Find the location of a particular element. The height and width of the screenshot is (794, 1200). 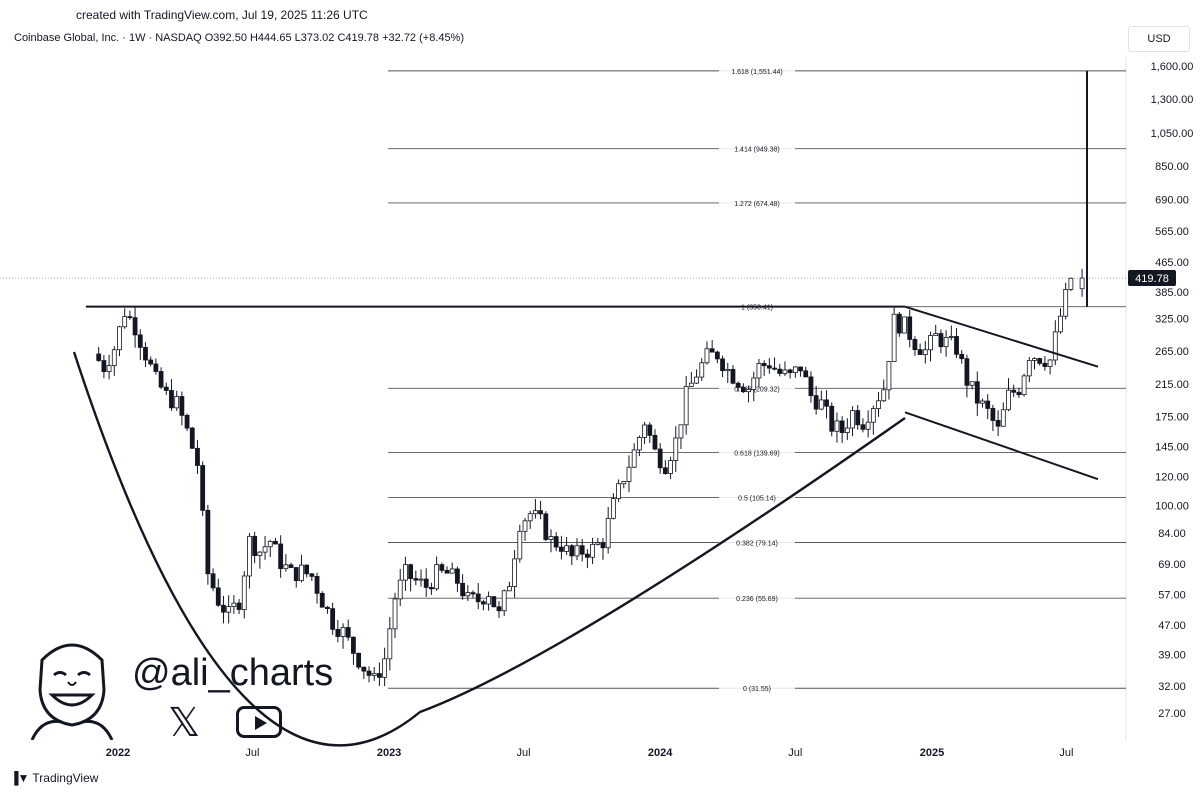

y-tick-label: 465.00 is located at coordinates (1172, 263).